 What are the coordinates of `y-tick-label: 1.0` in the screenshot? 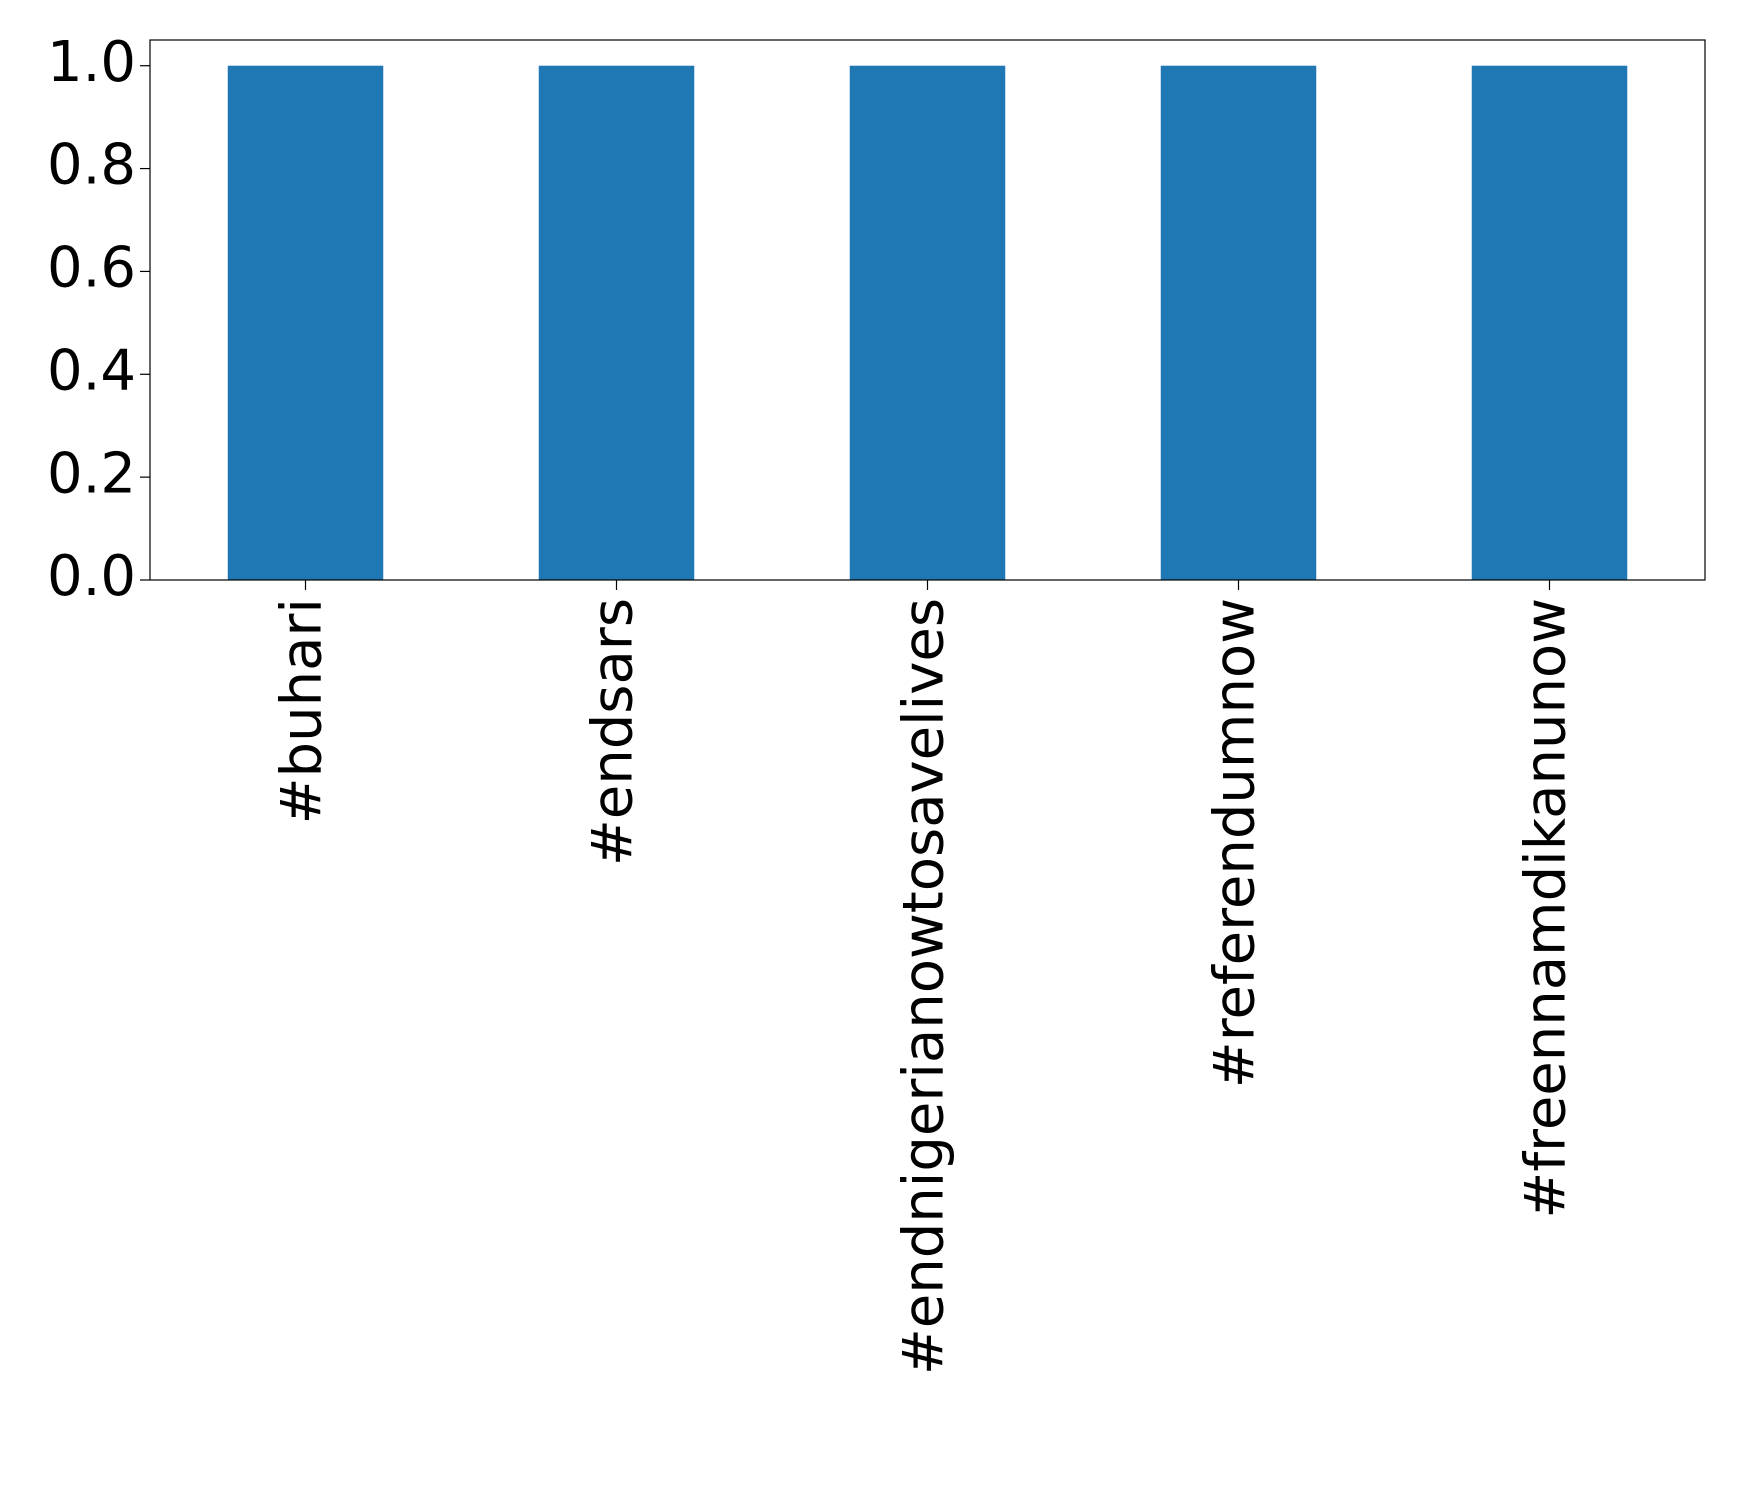 It's located at (91, 62).